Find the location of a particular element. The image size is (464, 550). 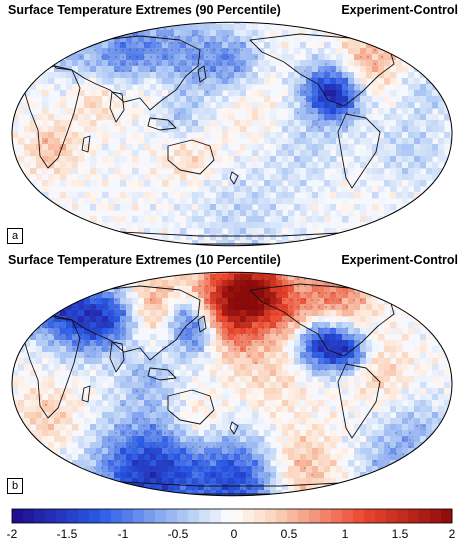

colorbar: -2 -1.5 -1 -0.5 0 0.5 1 1.5 2 is located at coordinates (232, 527).